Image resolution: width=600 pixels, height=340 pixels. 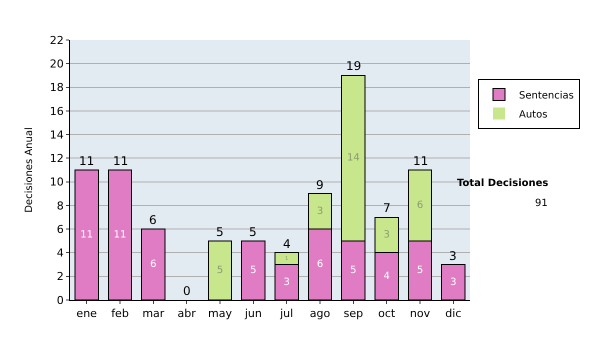 What do you see at coordinates (57, 182) in the screenshot?
I see `y-tick-label: 10` at bounding box center [57, 182].